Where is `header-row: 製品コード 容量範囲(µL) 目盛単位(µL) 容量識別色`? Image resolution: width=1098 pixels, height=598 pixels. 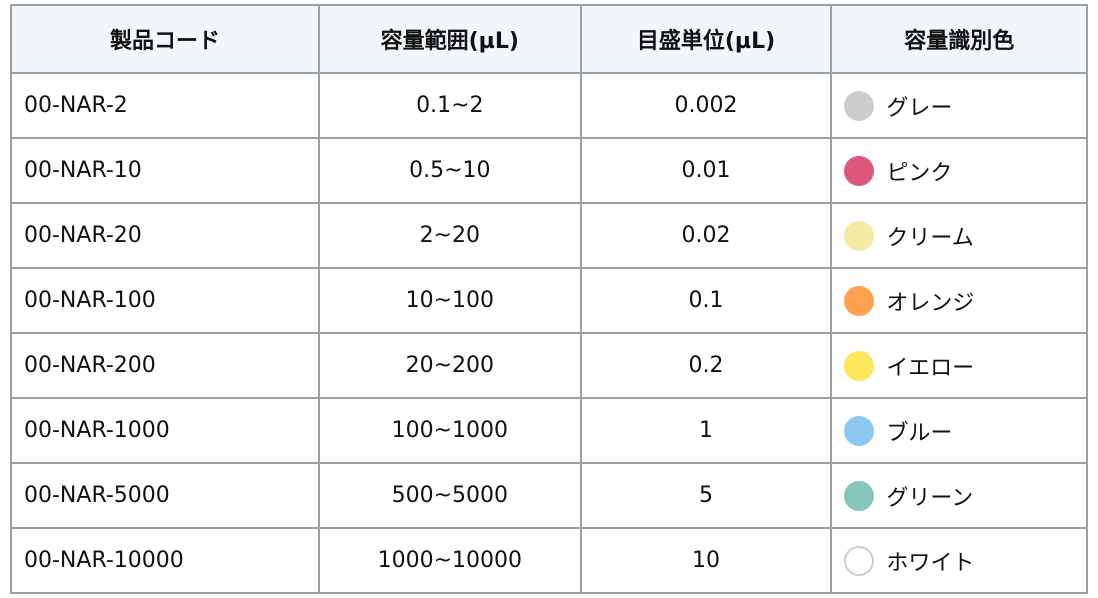 header-row: 製品コード 容量範囲(µL) 目盛単位(µL) 容量識別色 is located at coordinates (549, 39).